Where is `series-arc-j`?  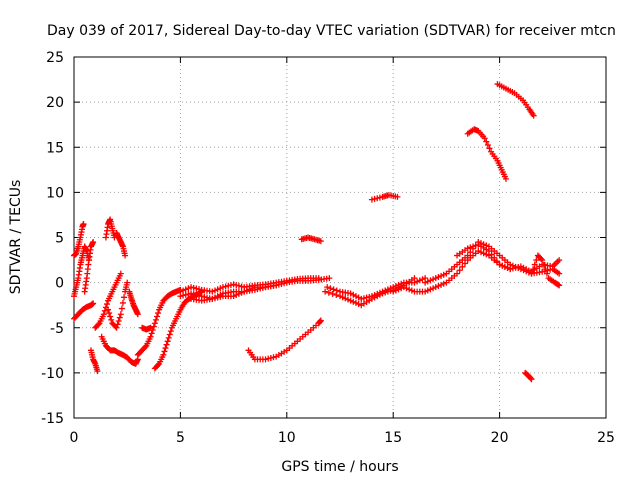 series-arc-j is located at coordinates (118, 305).